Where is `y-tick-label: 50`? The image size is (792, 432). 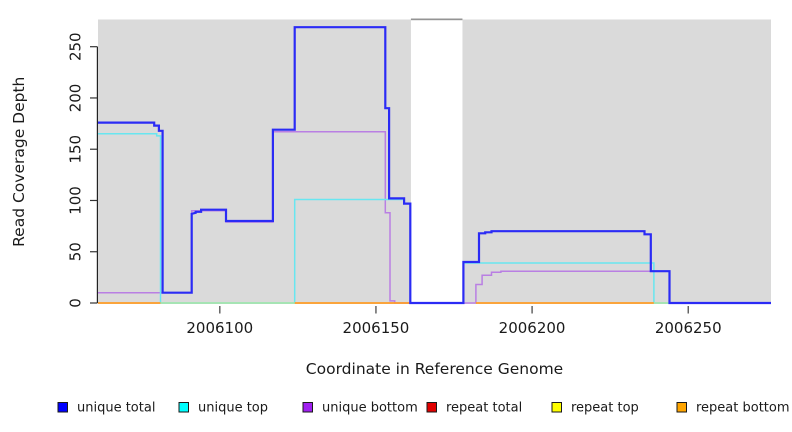 y-tick-label: 50 is located at coordinates (76, 251).